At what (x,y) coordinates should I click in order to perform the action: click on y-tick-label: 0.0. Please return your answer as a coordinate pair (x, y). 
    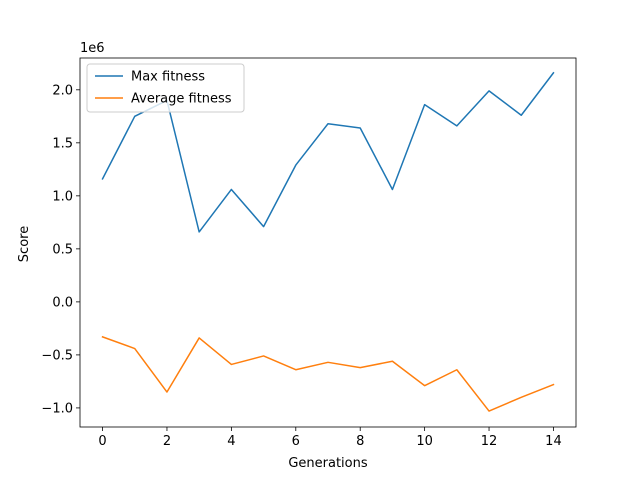
    Looking at the image, I should click on (62, 302).